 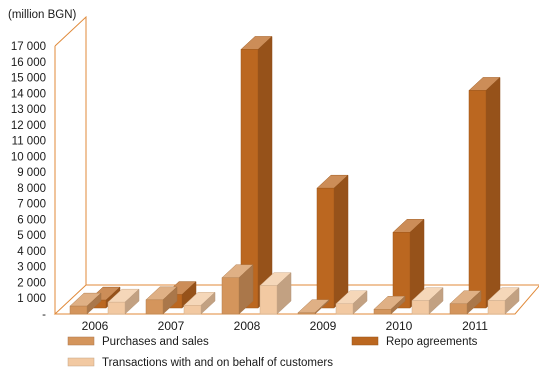 What do you see at coordinates (171, 326) in the screenshot?
I see `x-tick-label: 2007` at bounding box center [171, 326].